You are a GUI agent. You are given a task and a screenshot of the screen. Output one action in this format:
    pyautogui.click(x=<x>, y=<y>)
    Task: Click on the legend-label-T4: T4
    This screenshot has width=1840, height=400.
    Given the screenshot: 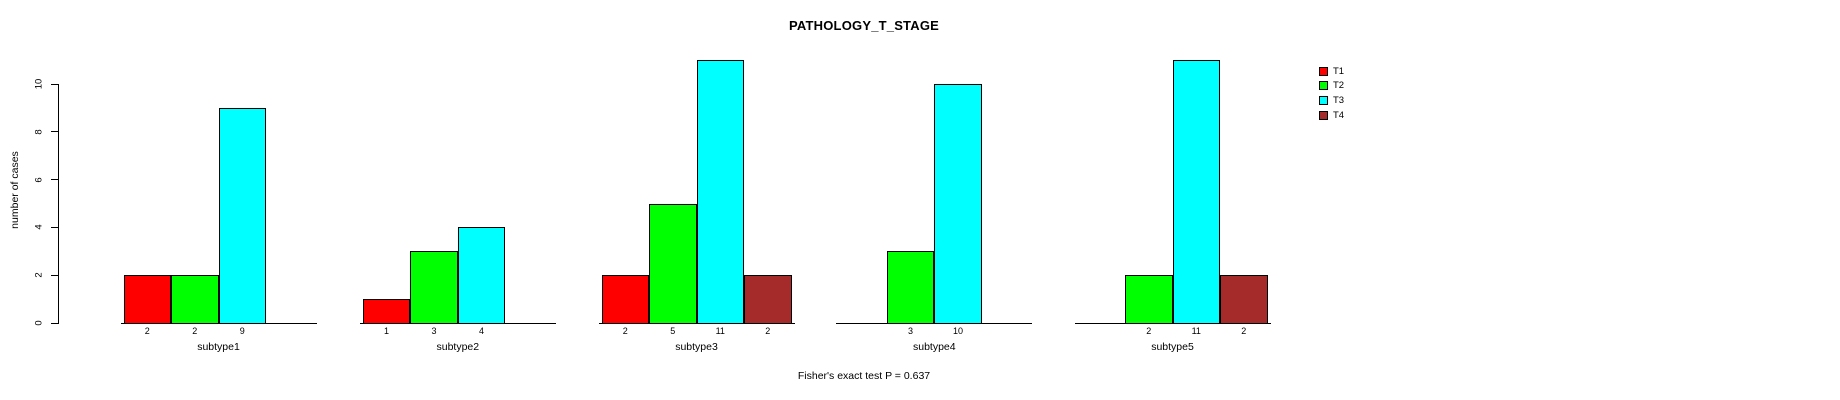 What is the action you would take?
    pyautogui.click(x=1339, y=115)
    